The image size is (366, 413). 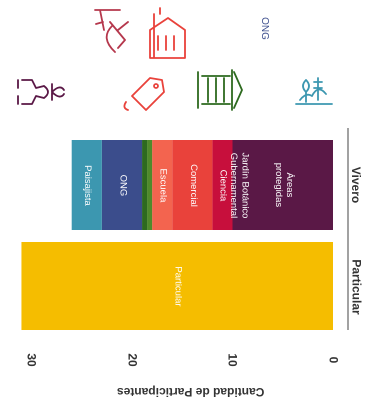 I want to click on segment-label-áreas-protegidas: Áreas protegidas, so click(x=283, y=185).